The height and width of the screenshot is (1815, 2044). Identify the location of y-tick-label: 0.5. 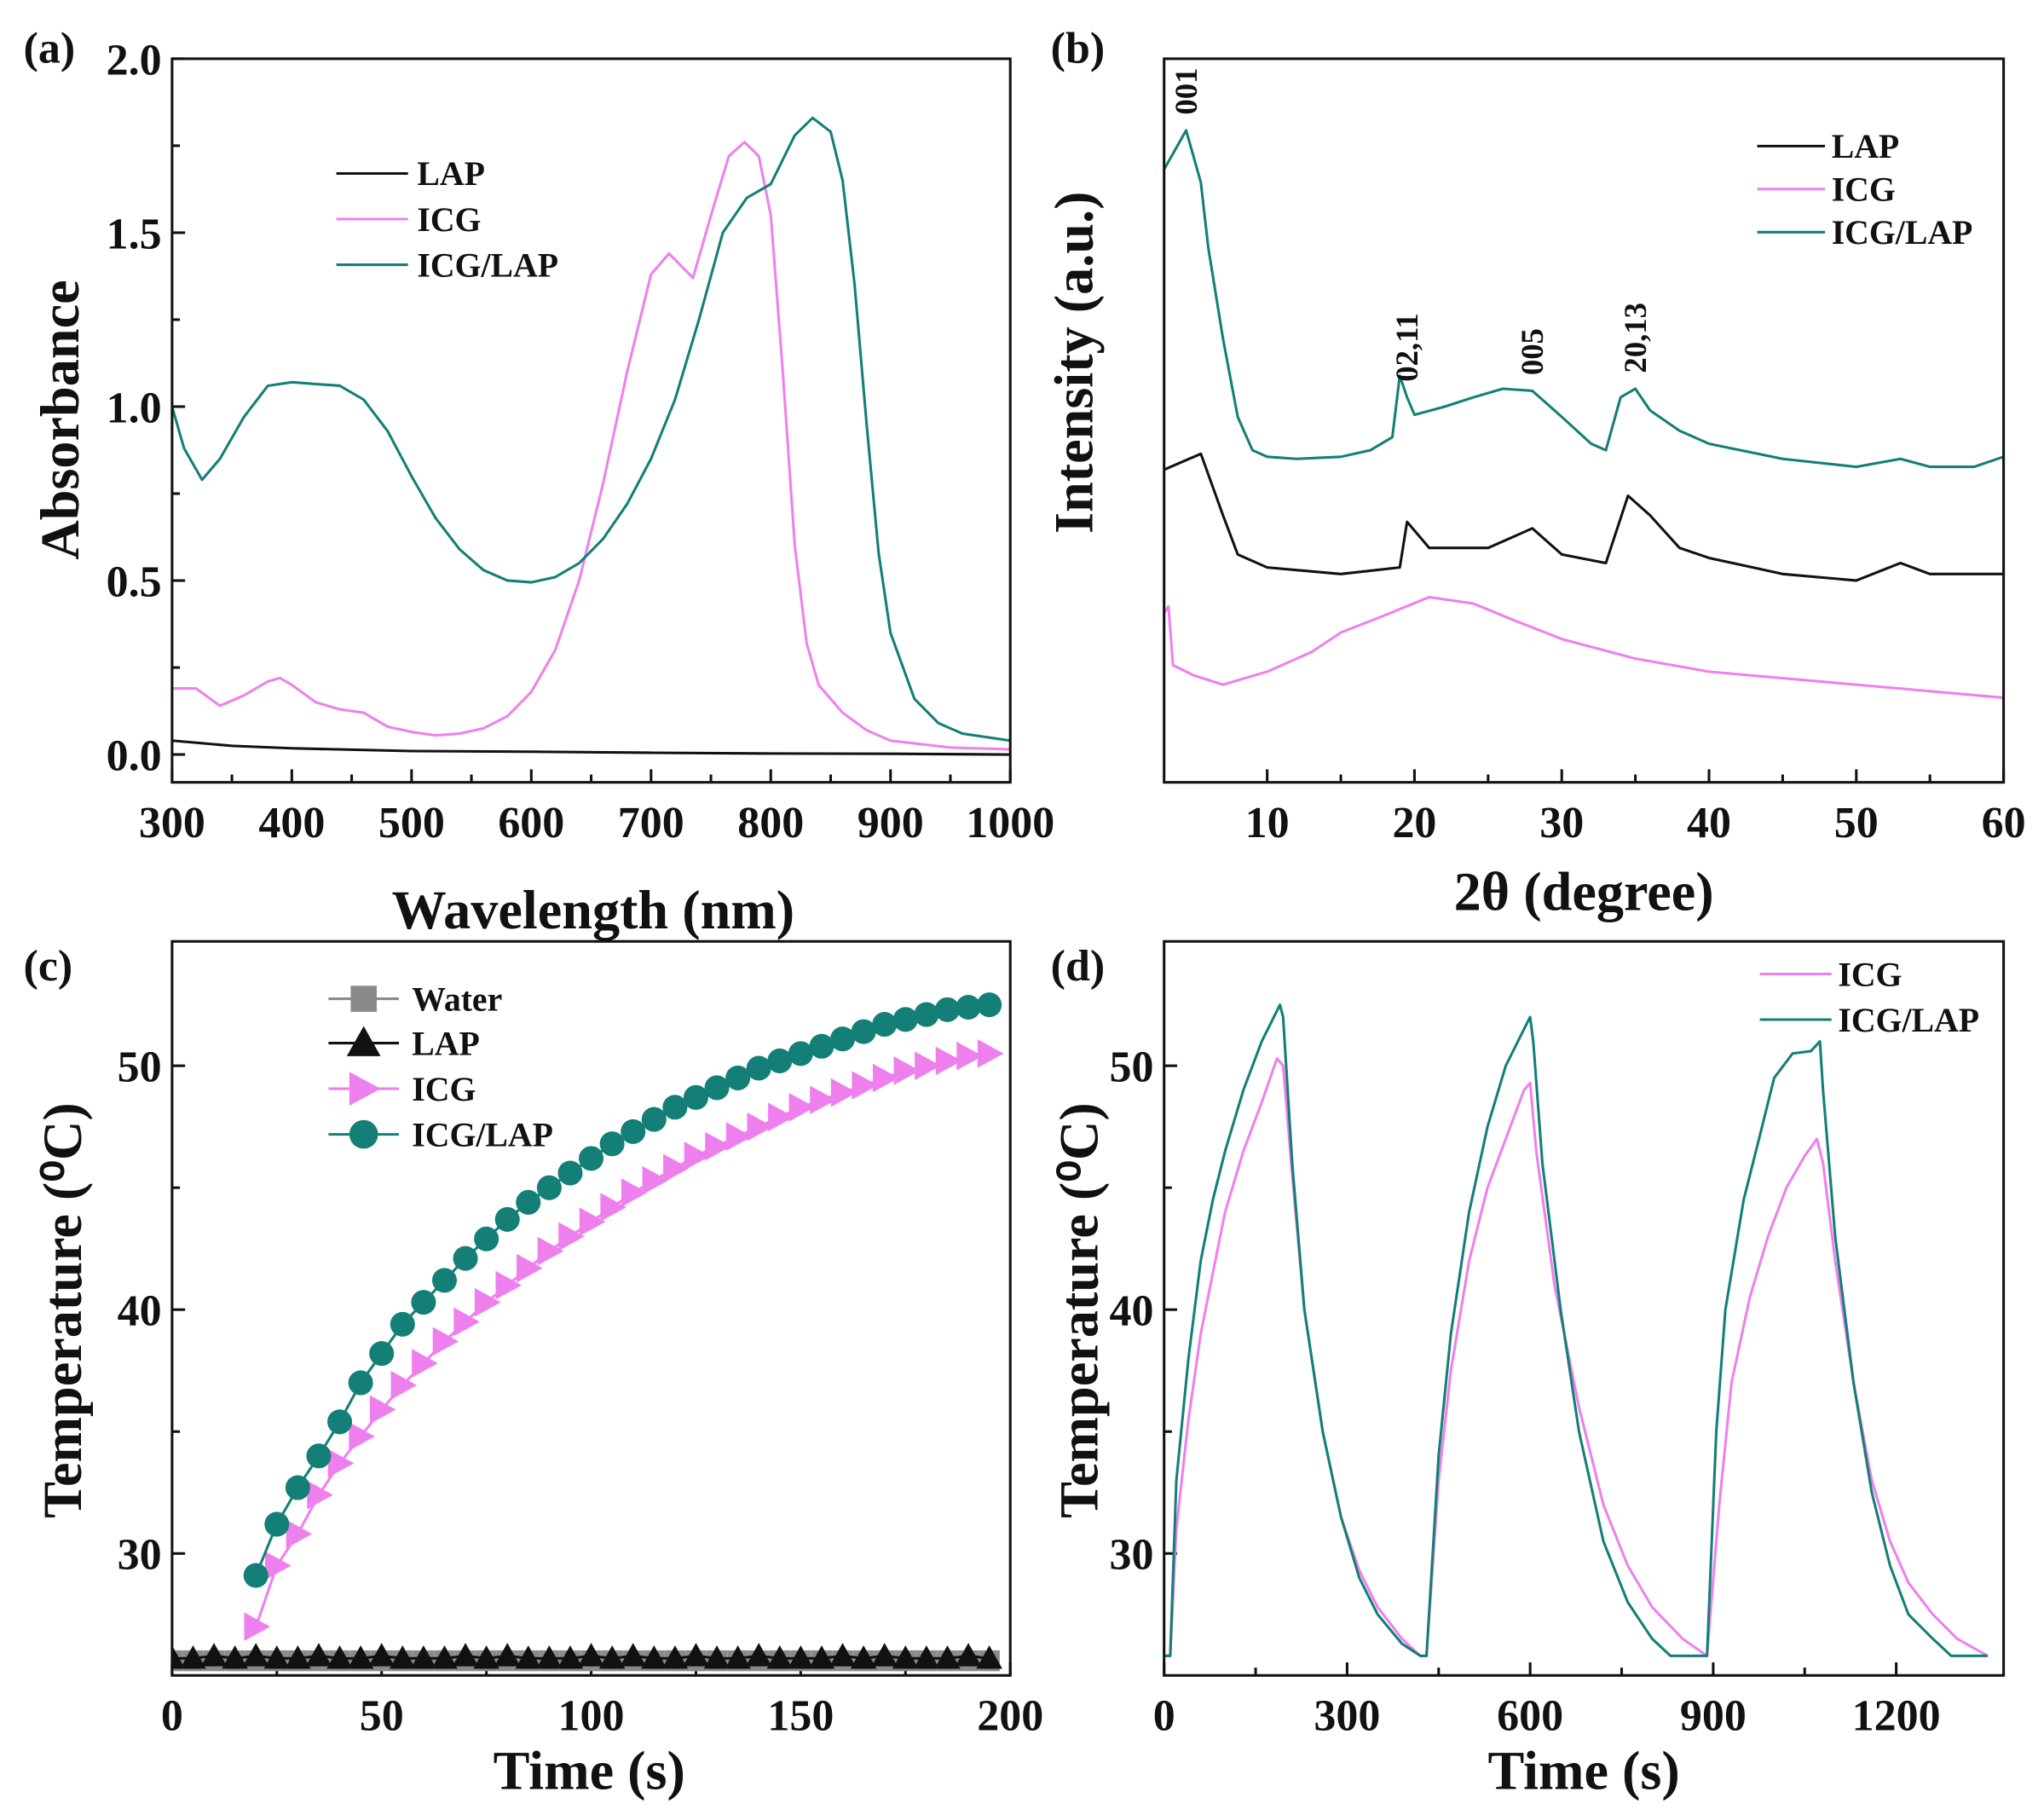
(134, 582).